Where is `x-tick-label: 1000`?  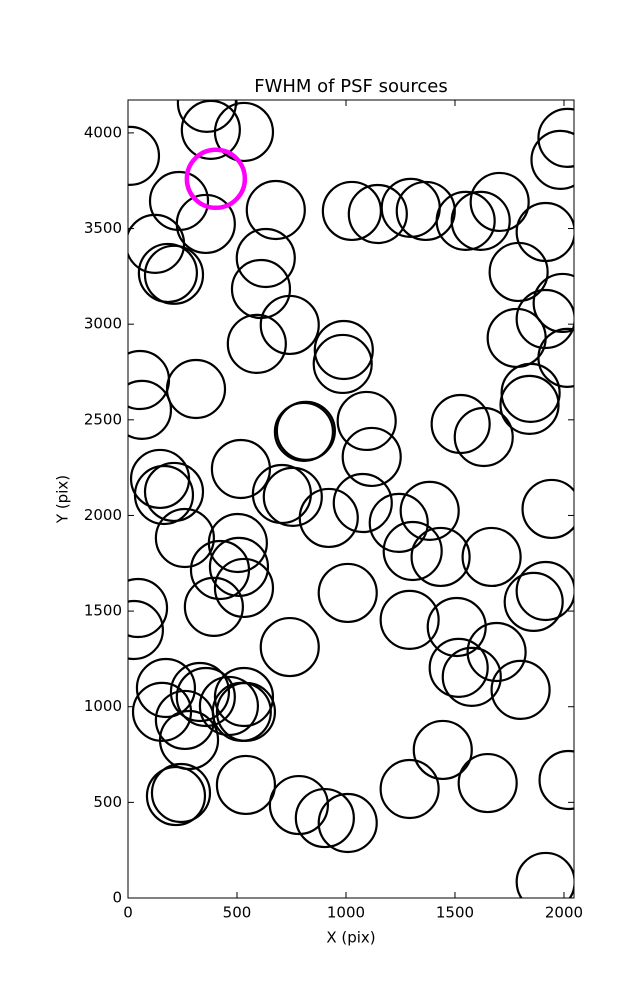
x-tick-label: 1000 is located at coordinates (346, 913).